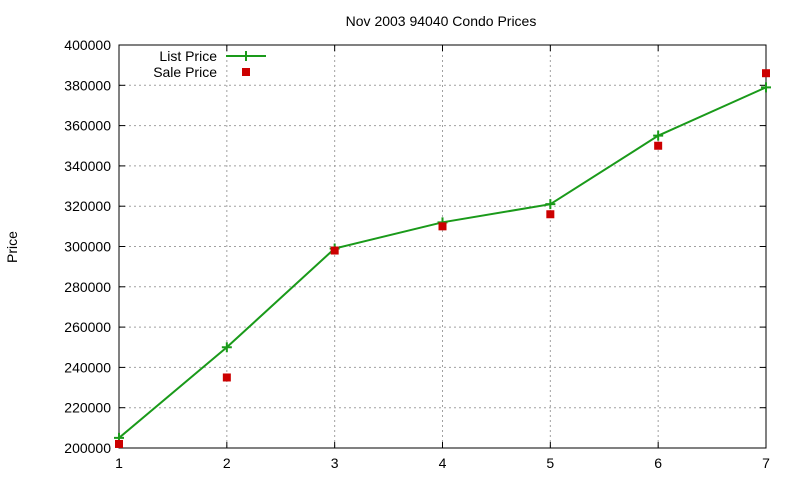 Image resolution: width=800 pixels, height=480 pixels. I want to click on x-tick-label: 3, so click(335, 463).